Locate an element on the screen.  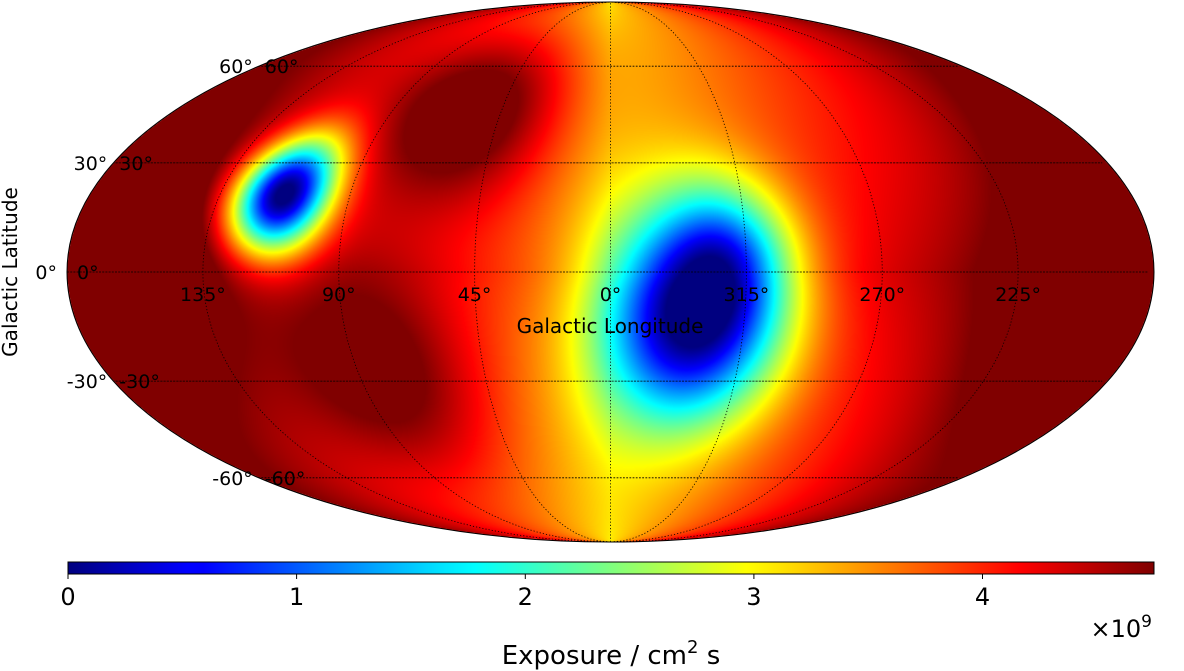
latitude-label-right: 0° is located at coordinates (88, 273).